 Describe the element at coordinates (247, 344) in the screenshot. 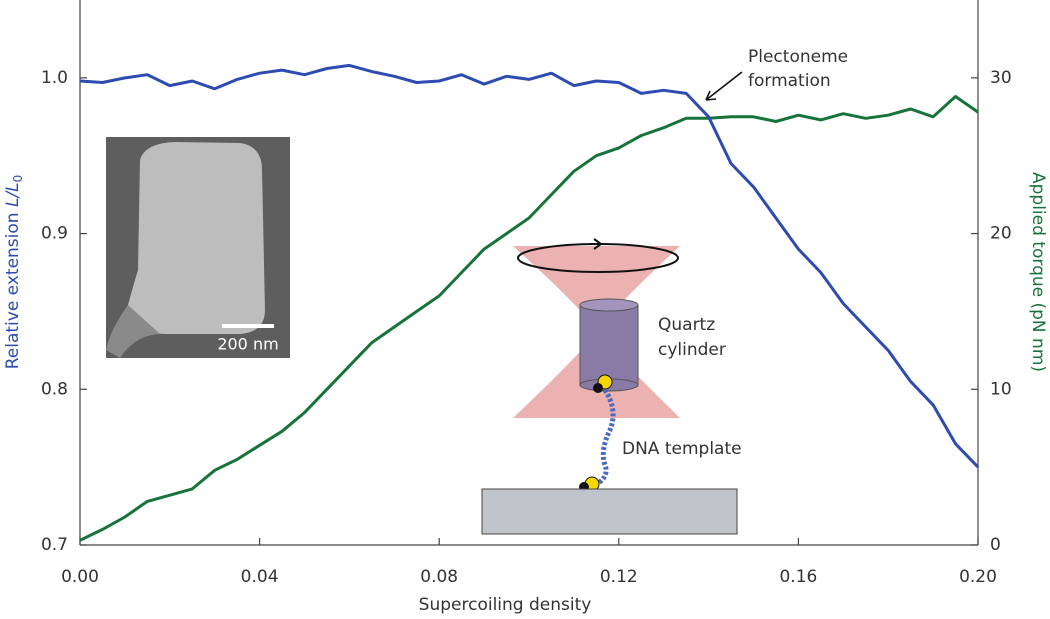

I see `scale-bar-label: 200 nm` at that location.